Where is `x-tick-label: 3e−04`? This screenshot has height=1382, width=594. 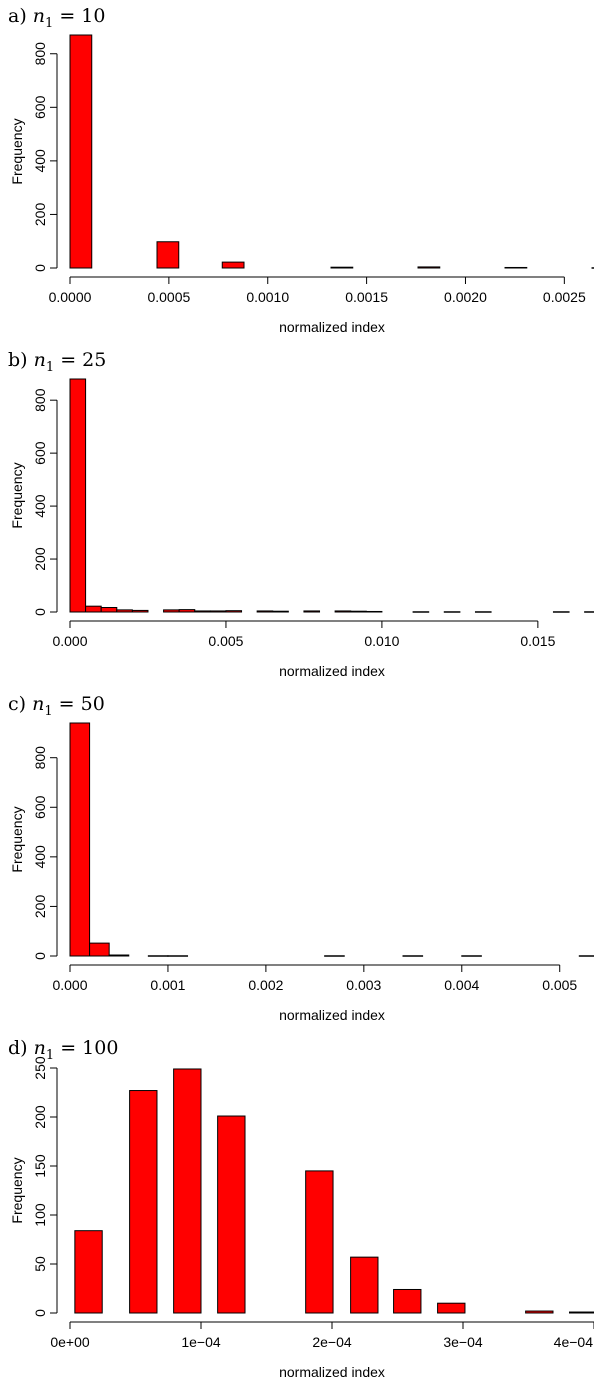
x-tick-label: 3e−04 is located at coordinates (463, 1342).